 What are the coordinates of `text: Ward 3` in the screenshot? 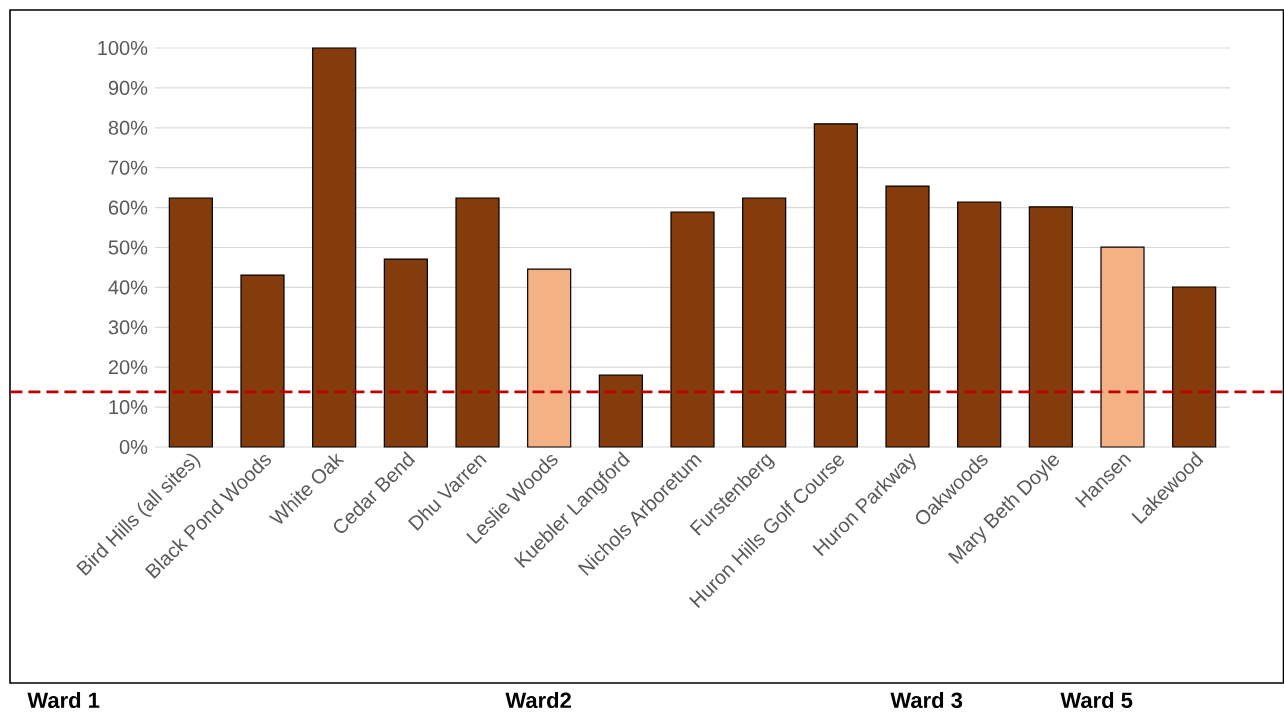 It's located at (926, 700).